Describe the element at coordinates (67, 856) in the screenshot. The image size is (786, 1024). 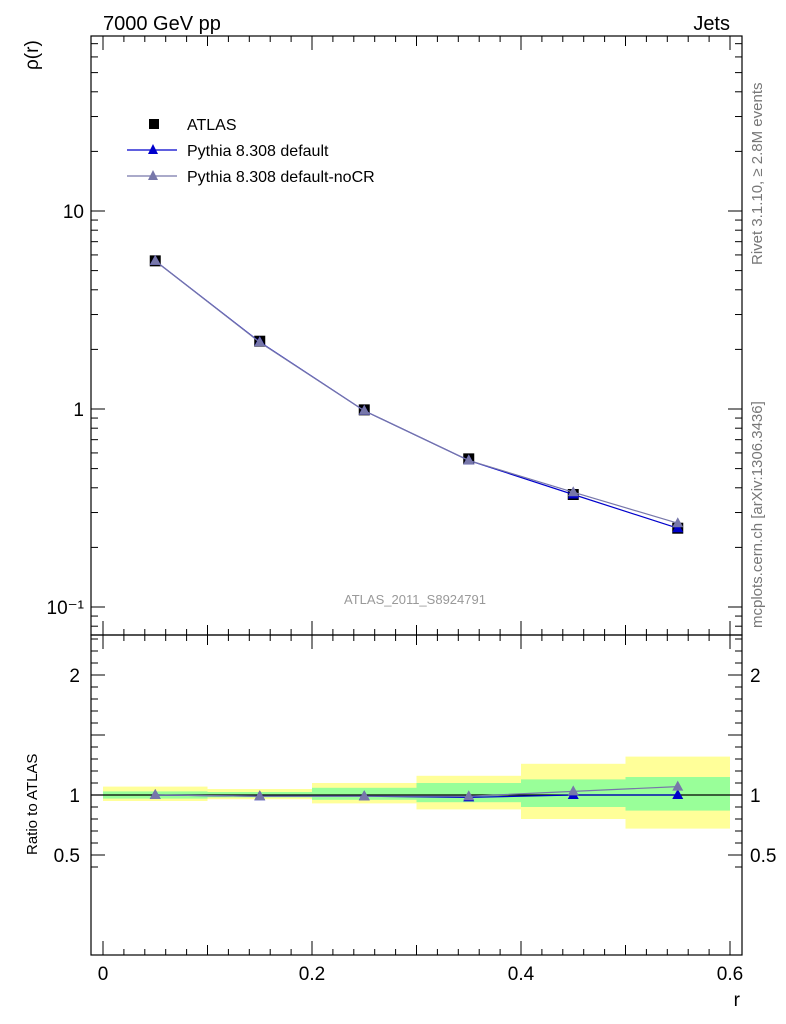
I see `ratio-y-tick-label: 0.5` at that location.